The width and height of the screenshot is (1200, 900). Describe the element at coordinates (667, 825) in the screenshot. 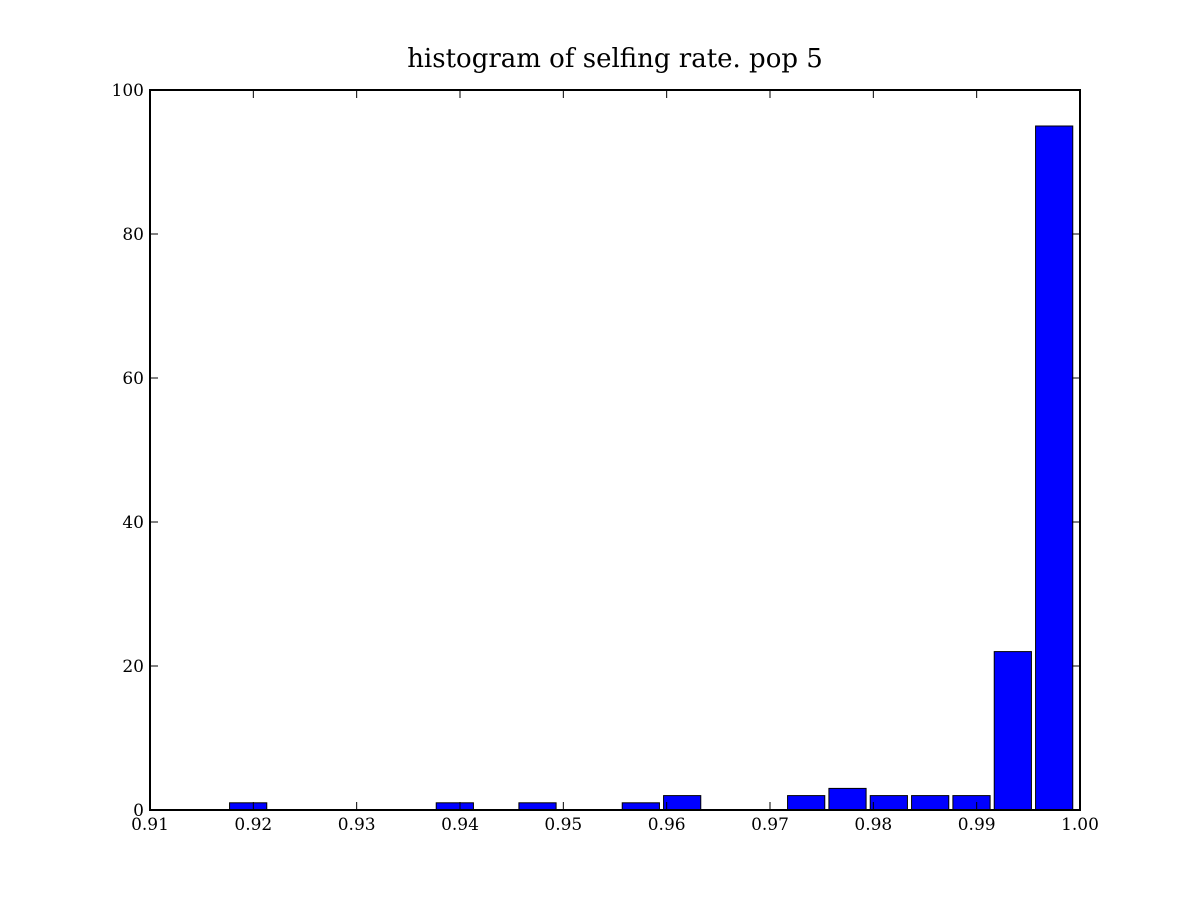

I see `x-tick-label: 0.96` at that location.